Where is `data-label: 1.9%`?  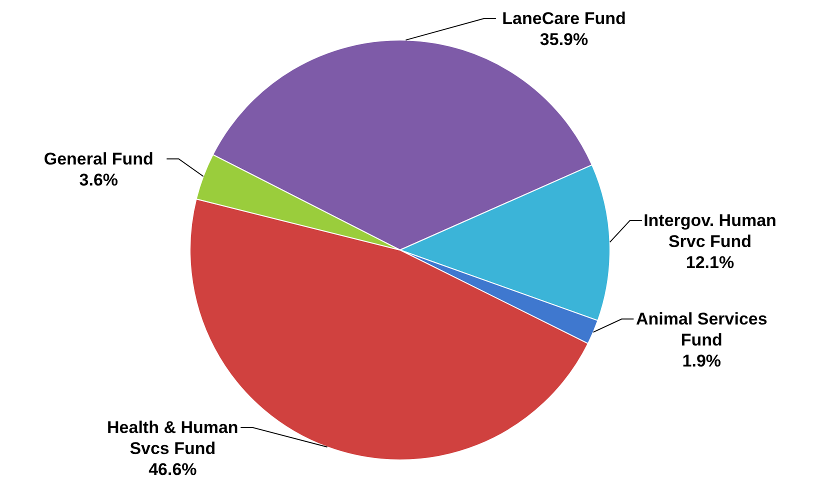 data-label: 1.9% is located at coordinates (702, 361).